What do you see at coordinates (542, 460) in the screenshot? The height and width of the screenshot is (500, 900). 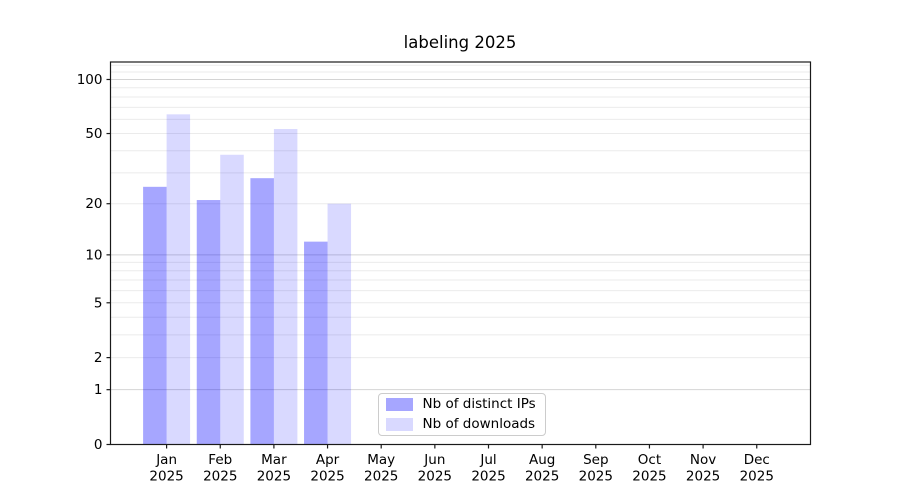 I see `x-tick-label-month: Aug` at bounding box center [542, 460].